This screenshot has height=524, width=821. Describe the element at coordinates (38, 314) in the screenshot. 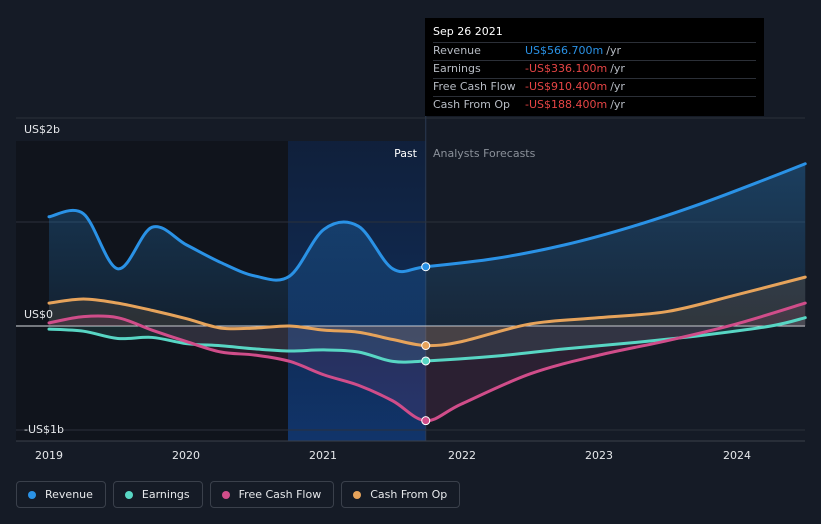

I see `y-tick-label-zero: US$0` at that location.